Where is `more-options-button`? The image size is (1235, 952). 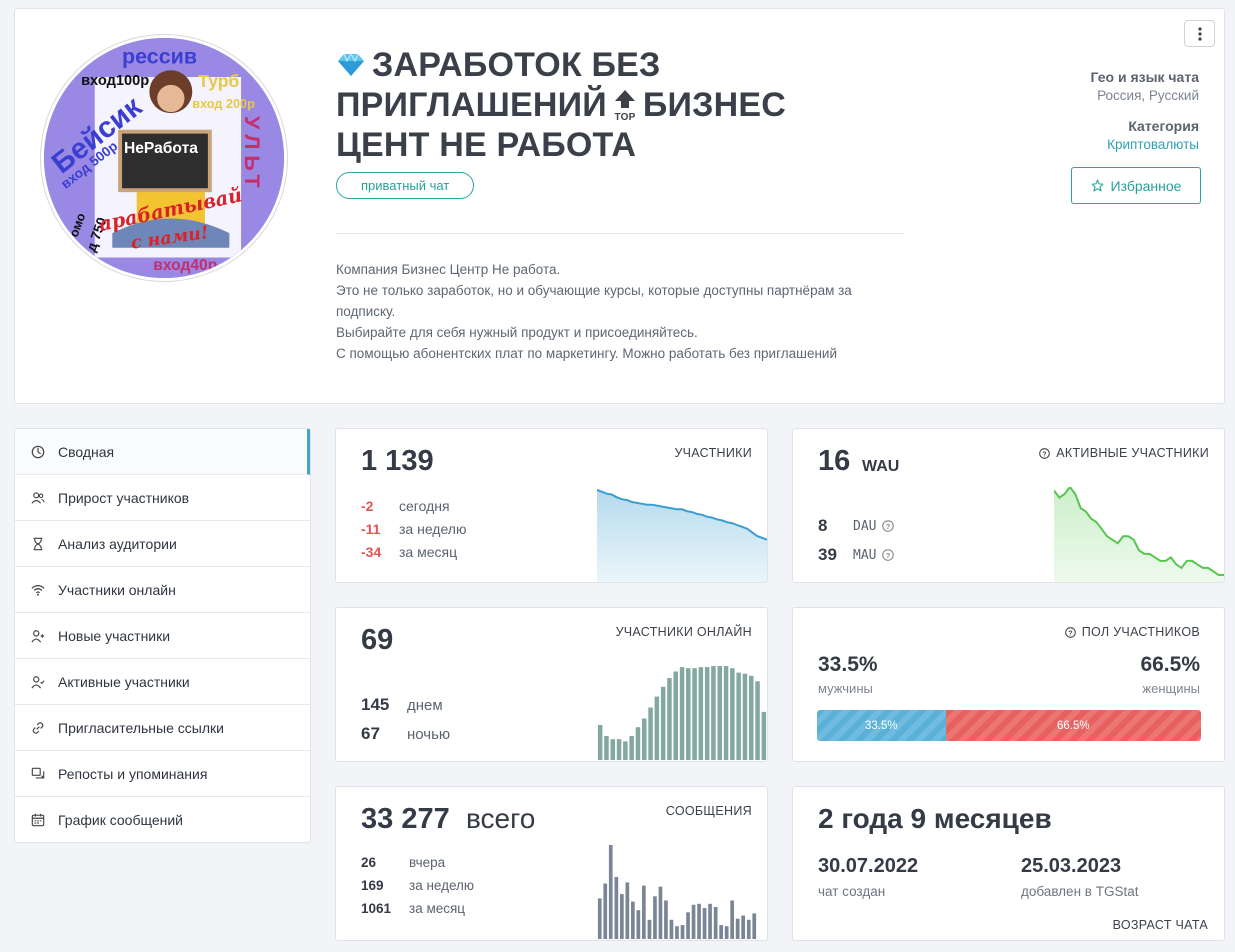
more-options-button is located at coordinates (1199, 33).